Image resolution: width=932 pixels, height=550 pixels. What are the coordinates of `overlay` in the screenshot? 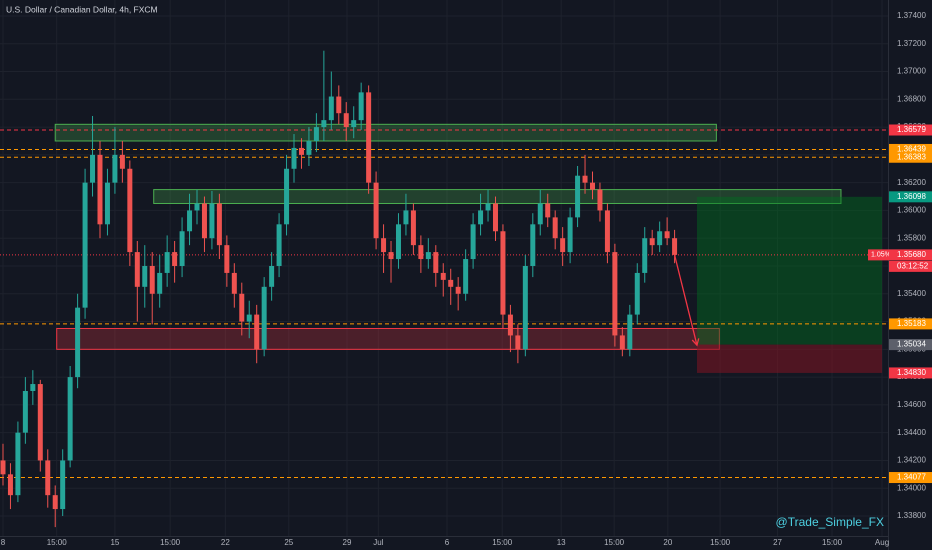 It's located at (686, 300).